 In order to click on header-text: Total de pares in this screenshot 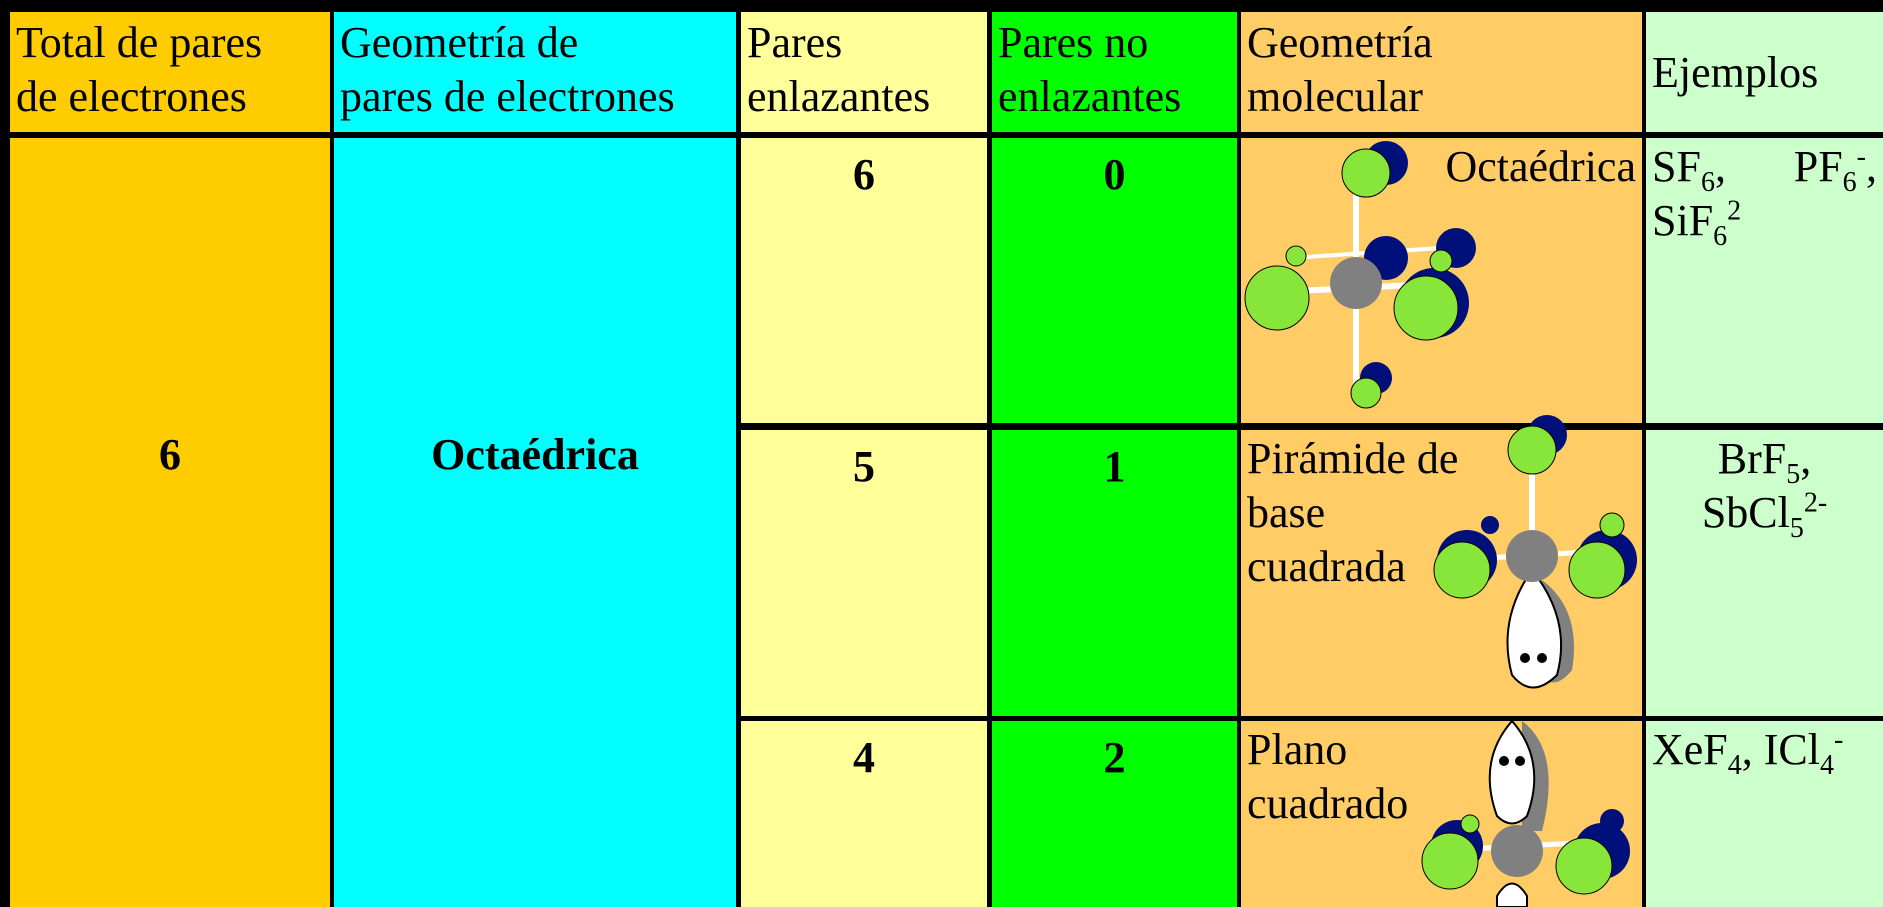, I will do `click(139, 42)`.